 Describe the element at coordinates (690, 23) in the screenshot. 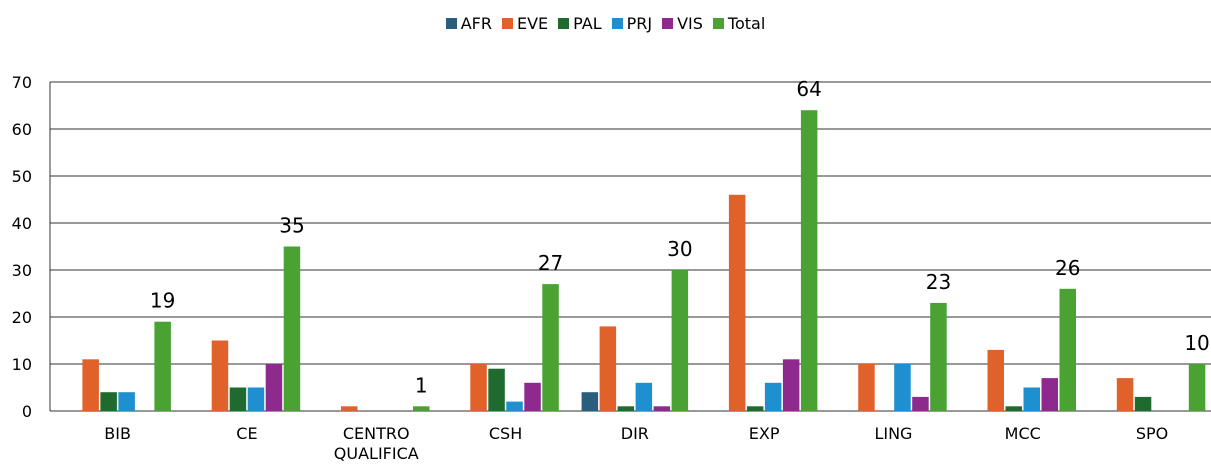

I see `legend-label: VIS` at that location.